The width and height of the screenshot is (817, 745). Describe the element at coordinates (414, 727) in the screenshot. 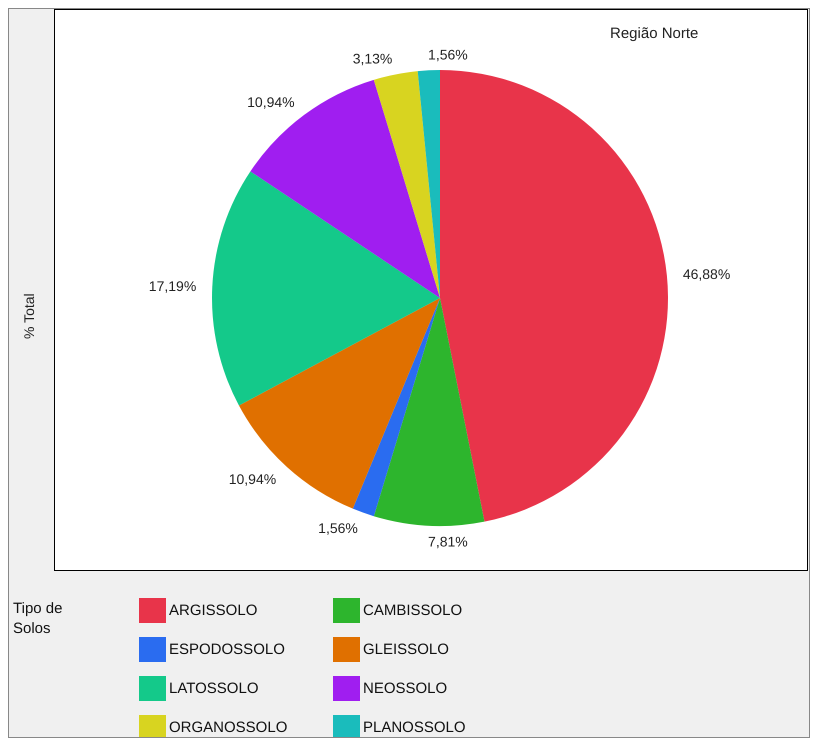

I see `legend-label: PLANOSSOLO` at that location.